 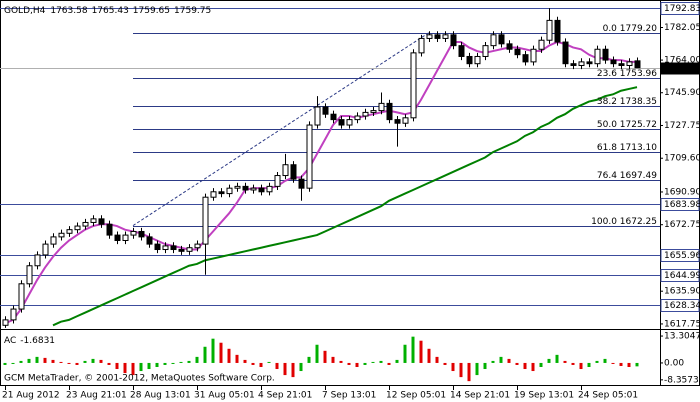 I want to click on fibo-label: 23.6 1753.96, so click(x=627, y=74).